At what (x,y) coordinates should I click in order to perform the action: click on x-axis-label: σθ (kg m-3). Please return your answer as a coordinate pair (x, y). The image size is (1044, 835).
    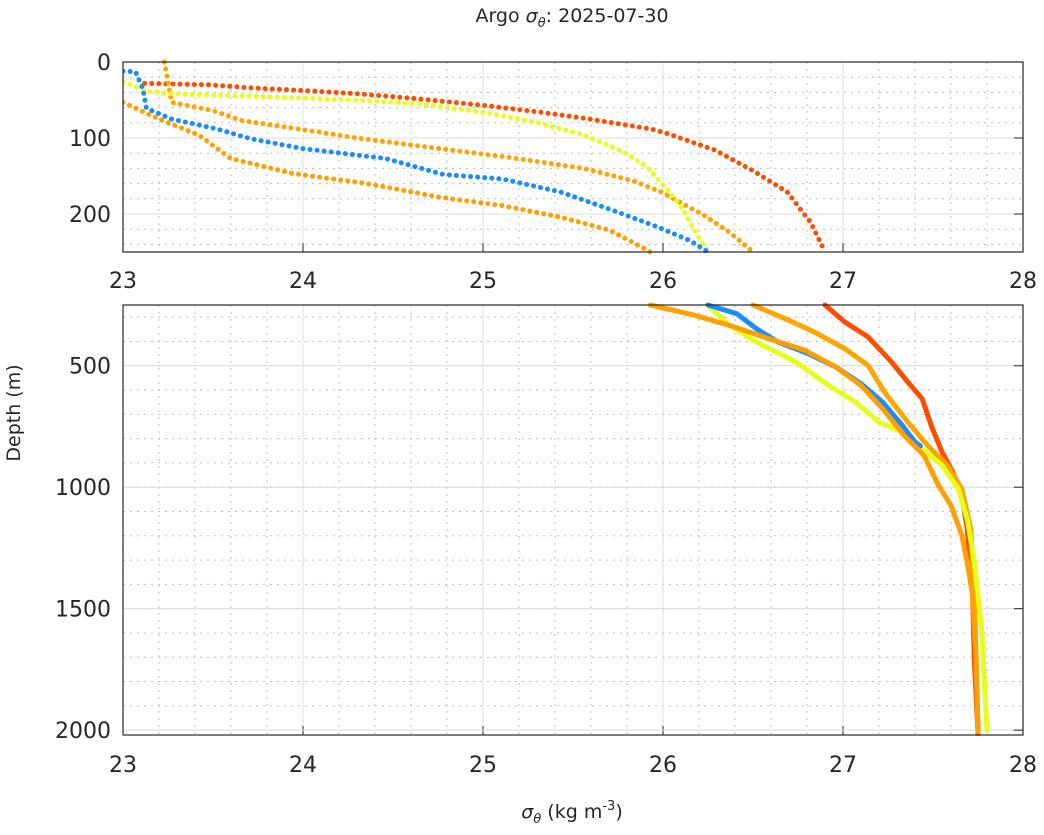
    Looking at the image, I should click on (571, 813).